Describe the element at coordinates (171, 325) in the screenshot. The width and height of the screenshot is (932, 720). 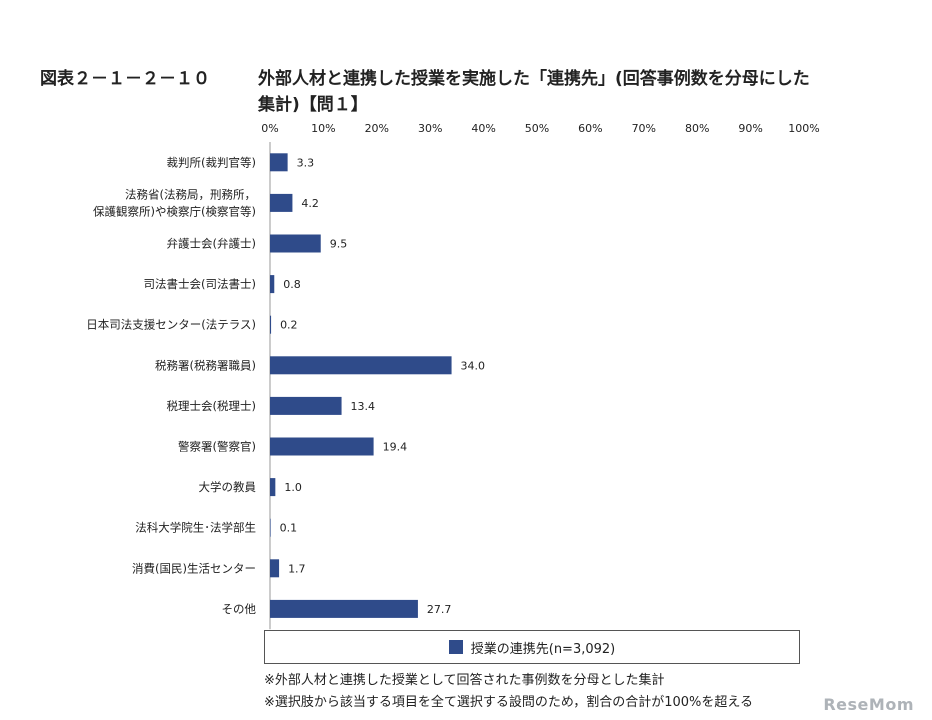
I see `category-label: 日本司法支援センター(法テラス)` at that location.